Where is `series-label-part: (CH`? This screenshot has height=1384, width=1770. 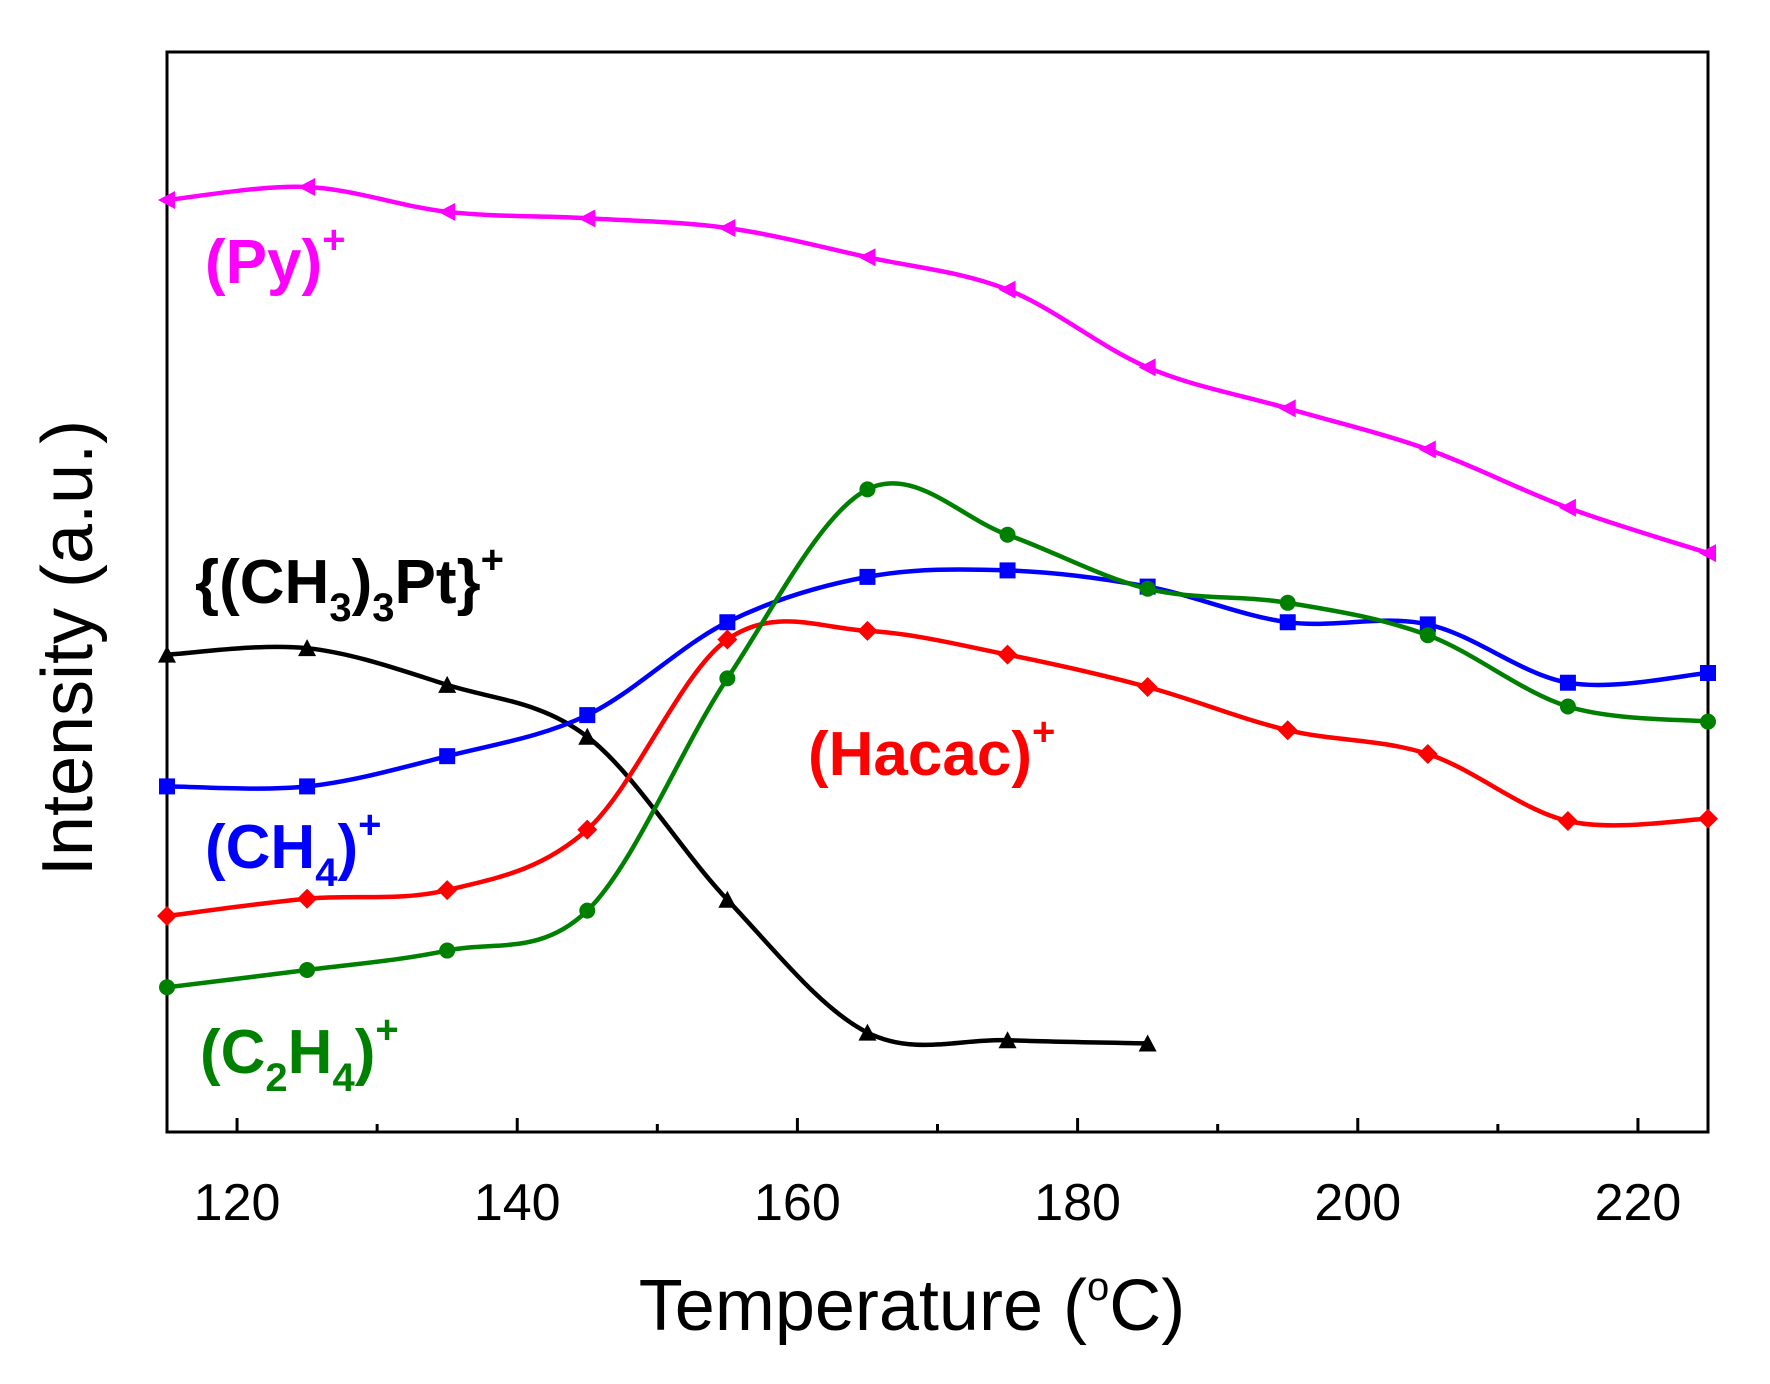 series-label-part: (CH is located at coordinates (260, 847).